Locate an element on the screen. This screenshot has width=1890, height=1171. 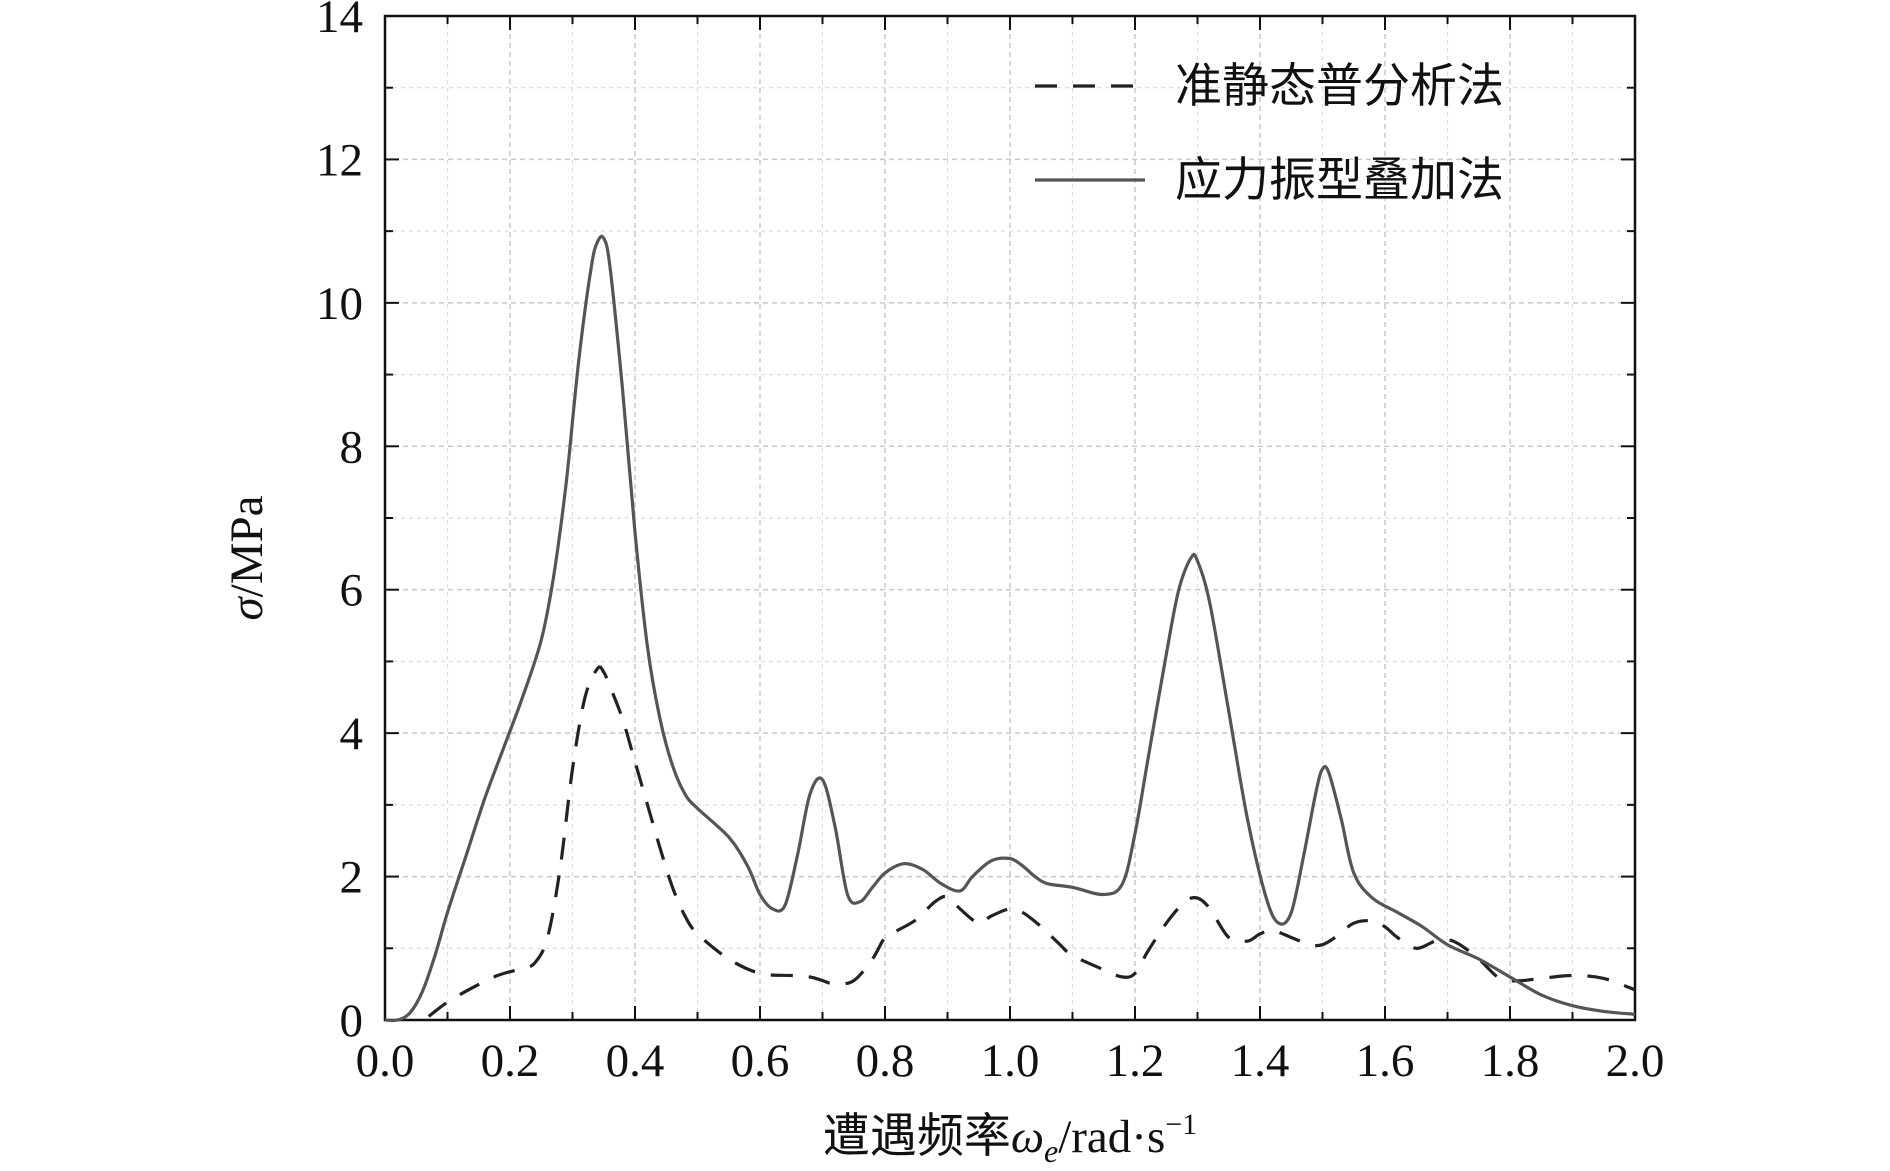
y-axis-label-unit: /MPa is located at coordinates (247, 546).